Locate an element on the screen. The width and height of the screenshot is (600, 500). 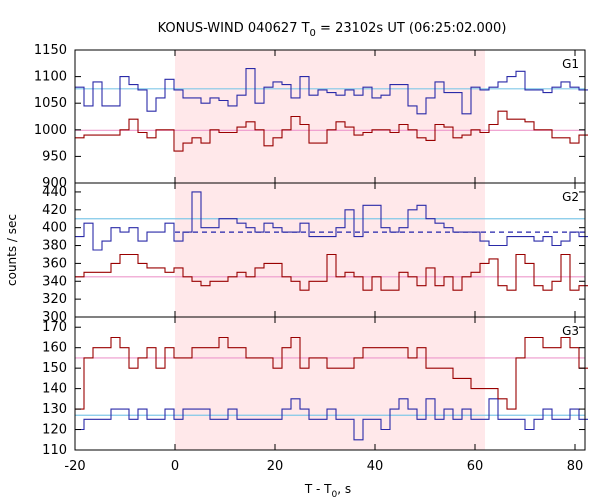
x-axis-label-rest: , s is located at coordinates (344, 489).